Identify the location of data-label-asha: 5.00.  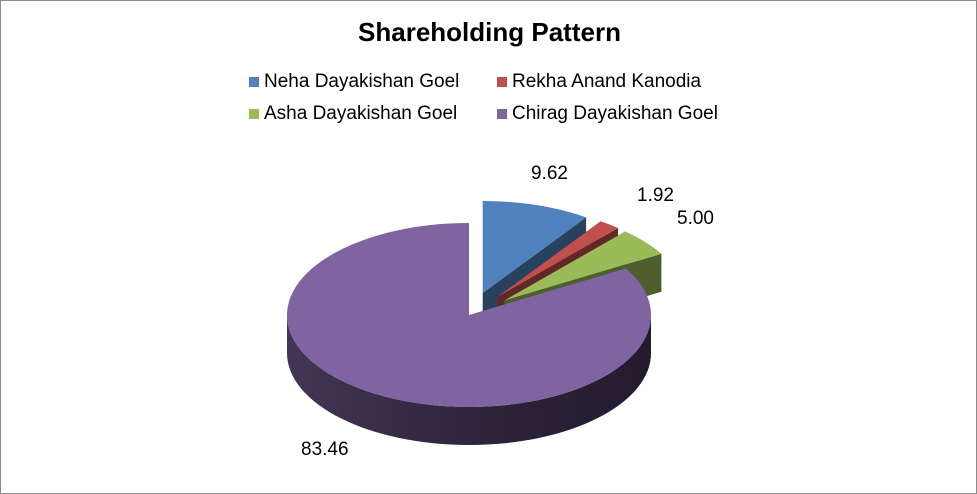
(695, 218).